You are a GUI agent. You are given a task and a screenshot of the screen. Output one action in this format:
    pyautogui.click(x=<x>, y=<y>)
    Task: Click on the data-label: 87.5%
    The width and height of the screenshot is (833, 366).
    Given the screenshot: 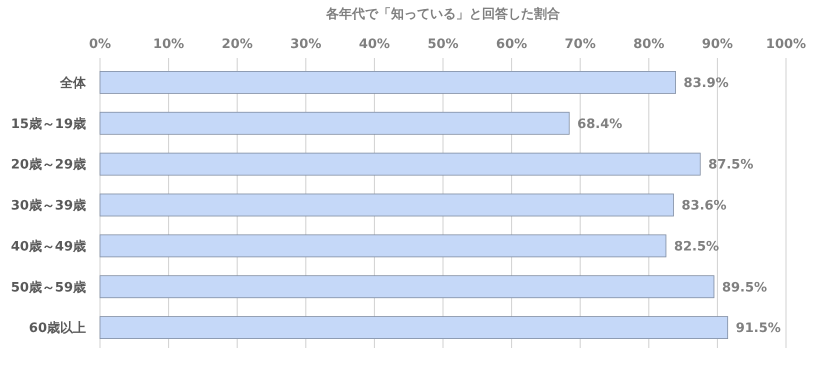 What is the action you would take?
    pyautogui.click(x=731, y=165)
    